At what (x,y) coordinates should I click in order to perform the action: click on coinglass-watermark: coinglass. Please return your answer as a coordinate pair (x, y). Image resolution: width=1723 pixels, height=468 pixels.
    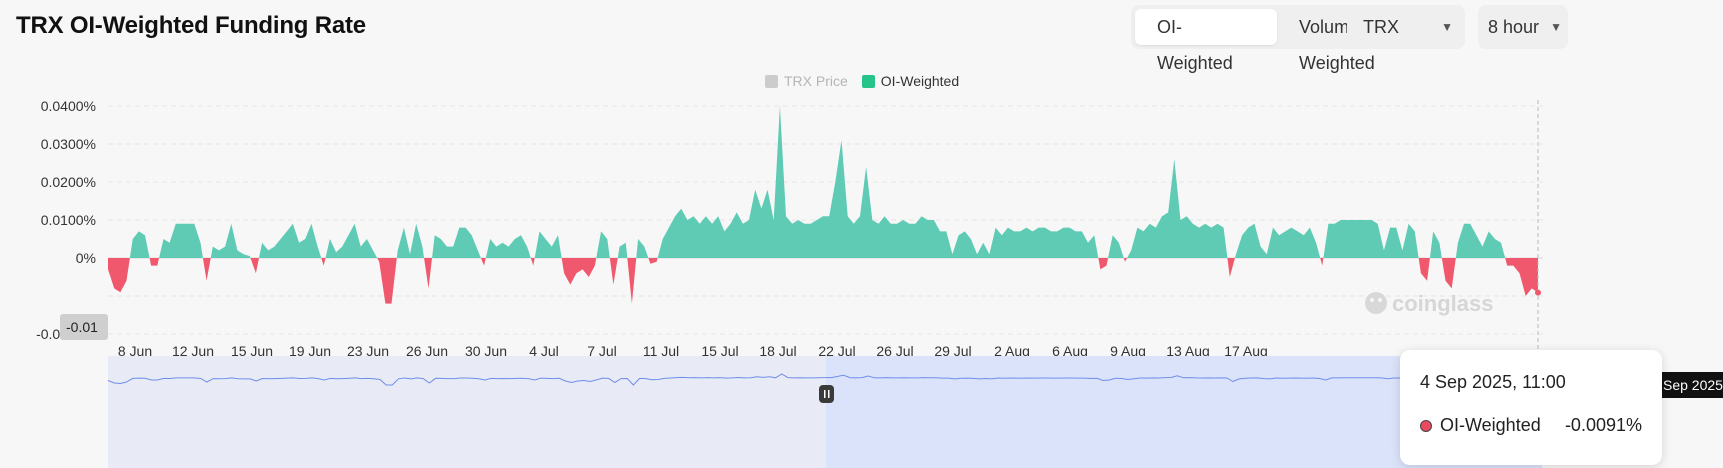
    Looking at the image, I should click on (1429, 303).